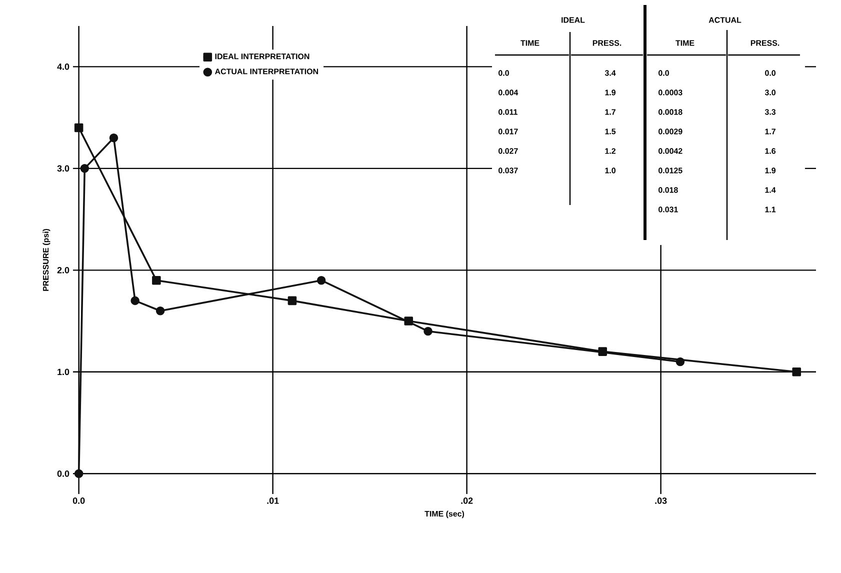 The width and height of the screenshot is (841, 573). I want to click on x-tick-label: .03, so click(661, 501).